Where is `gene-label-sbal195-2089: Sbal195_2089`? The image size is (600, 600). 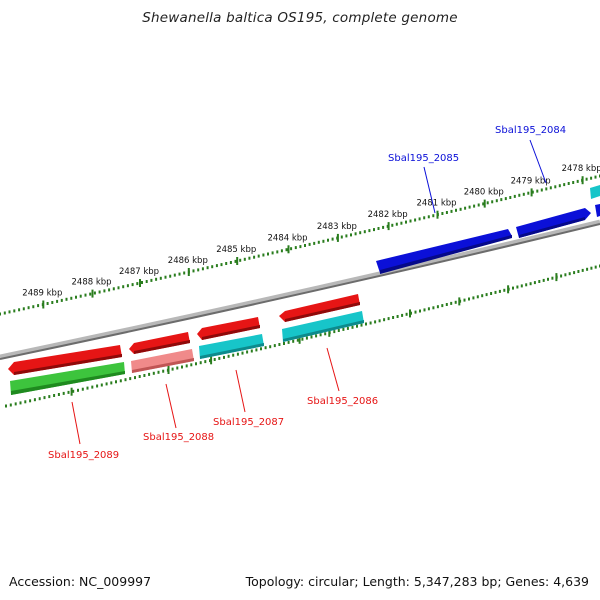 gene-label-sbal195-2089: Sbal195_2089 is located at coordinates (83, 455).